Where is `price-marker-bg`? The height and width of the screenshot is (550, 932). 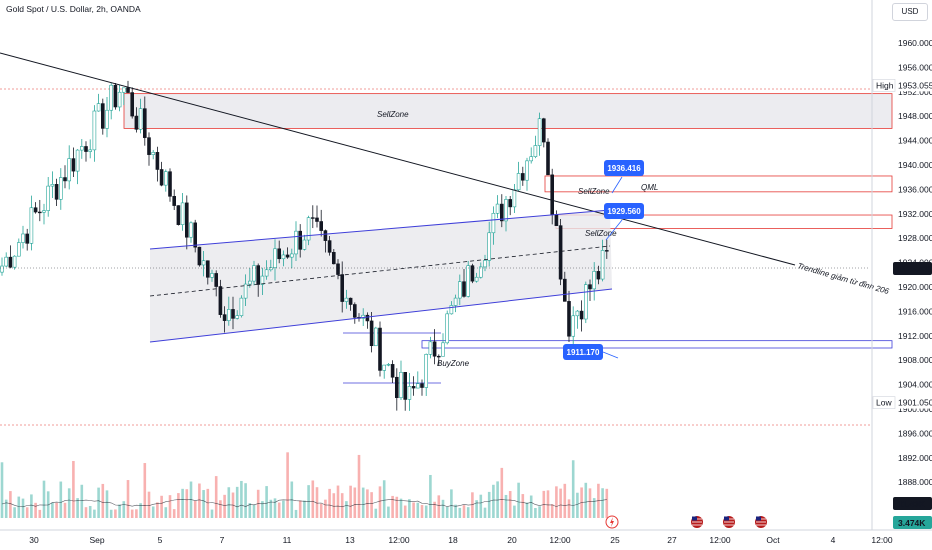
price-marker-bg is located at coordinates (914, 85).